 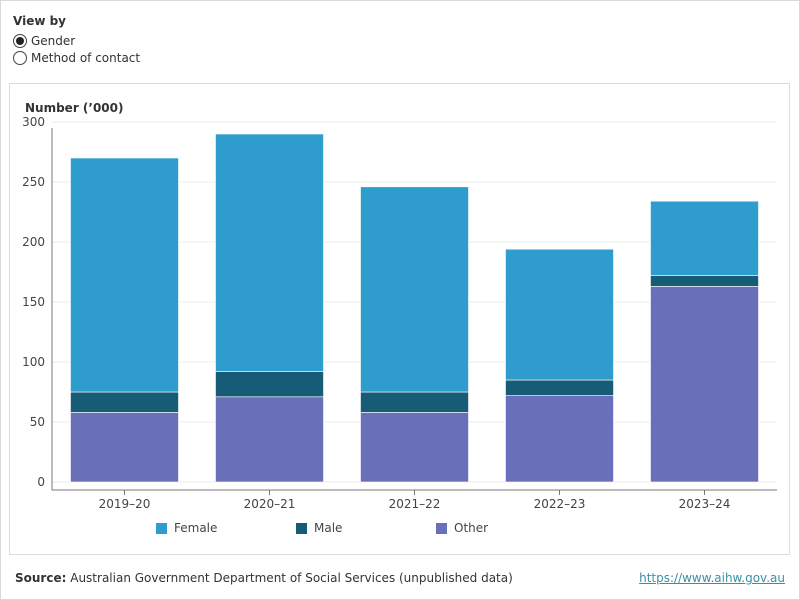 What do you see at coordinates (33, 242) in the screenshot?
I see `y-tick-label: 200` at bounding box center [33, 242].